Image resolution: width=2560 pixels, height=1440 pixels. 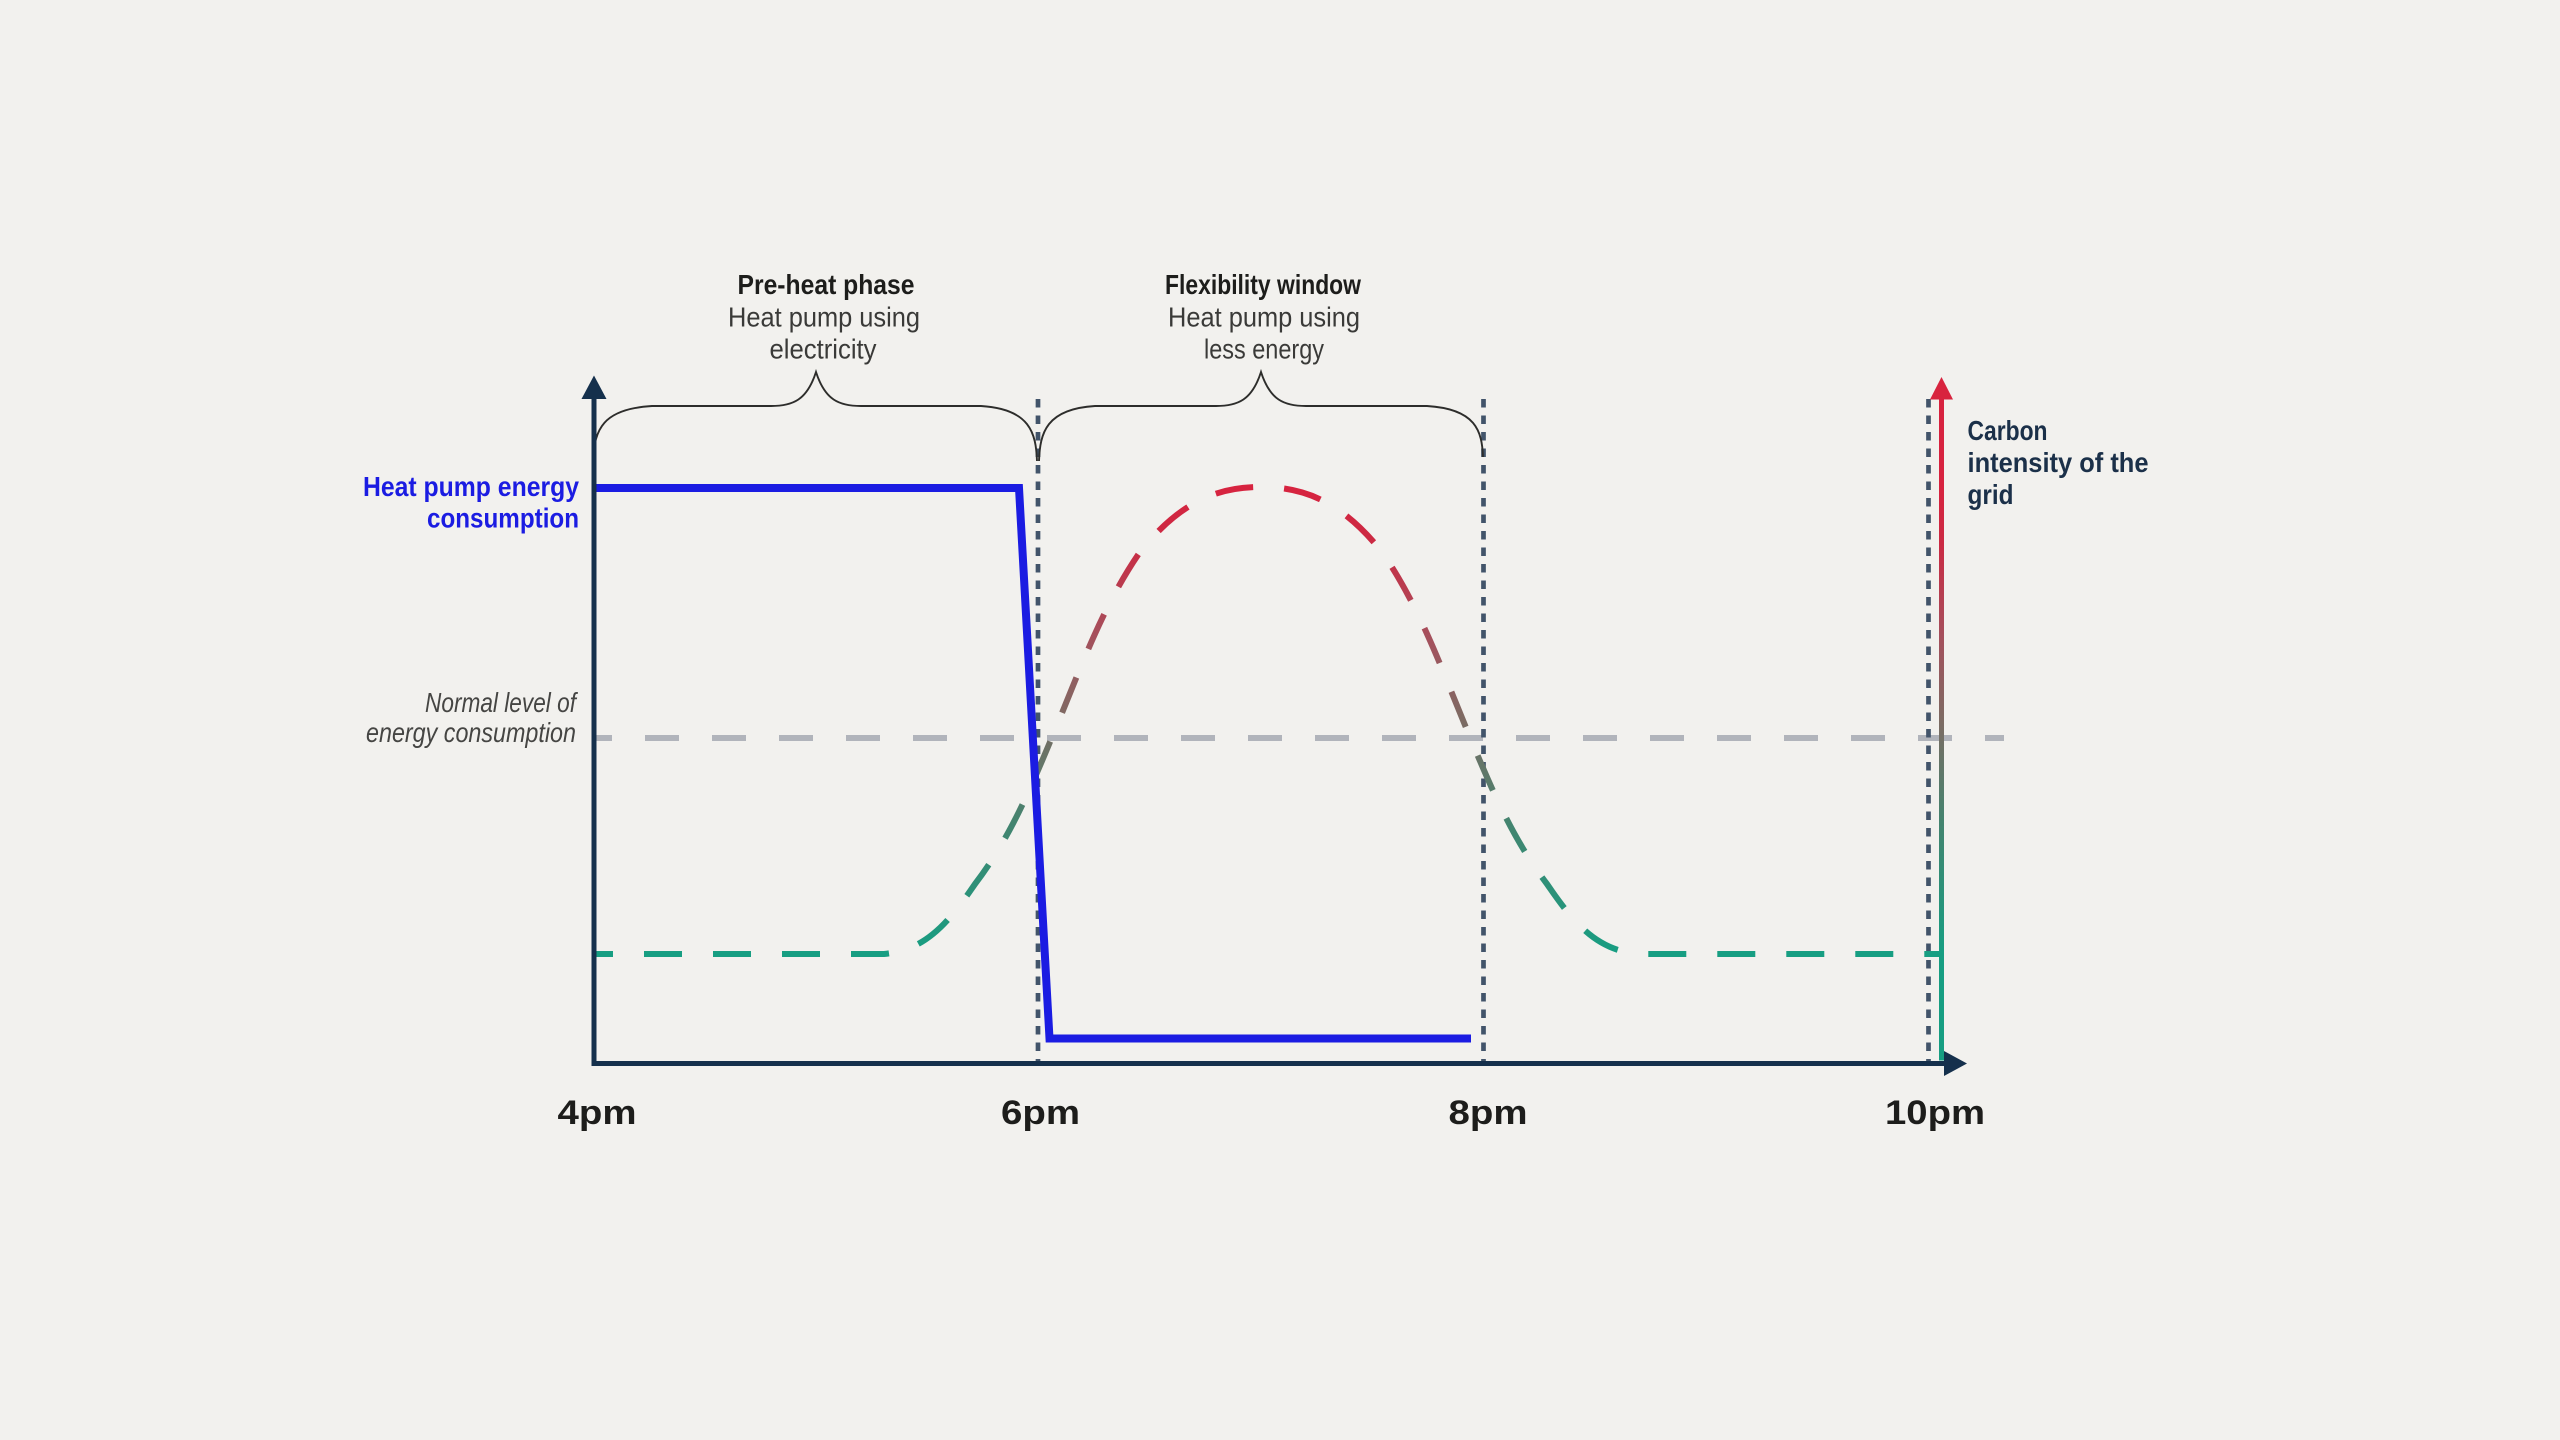 I want to click on svg-text: Carbon, so click(x=2008, y=430).